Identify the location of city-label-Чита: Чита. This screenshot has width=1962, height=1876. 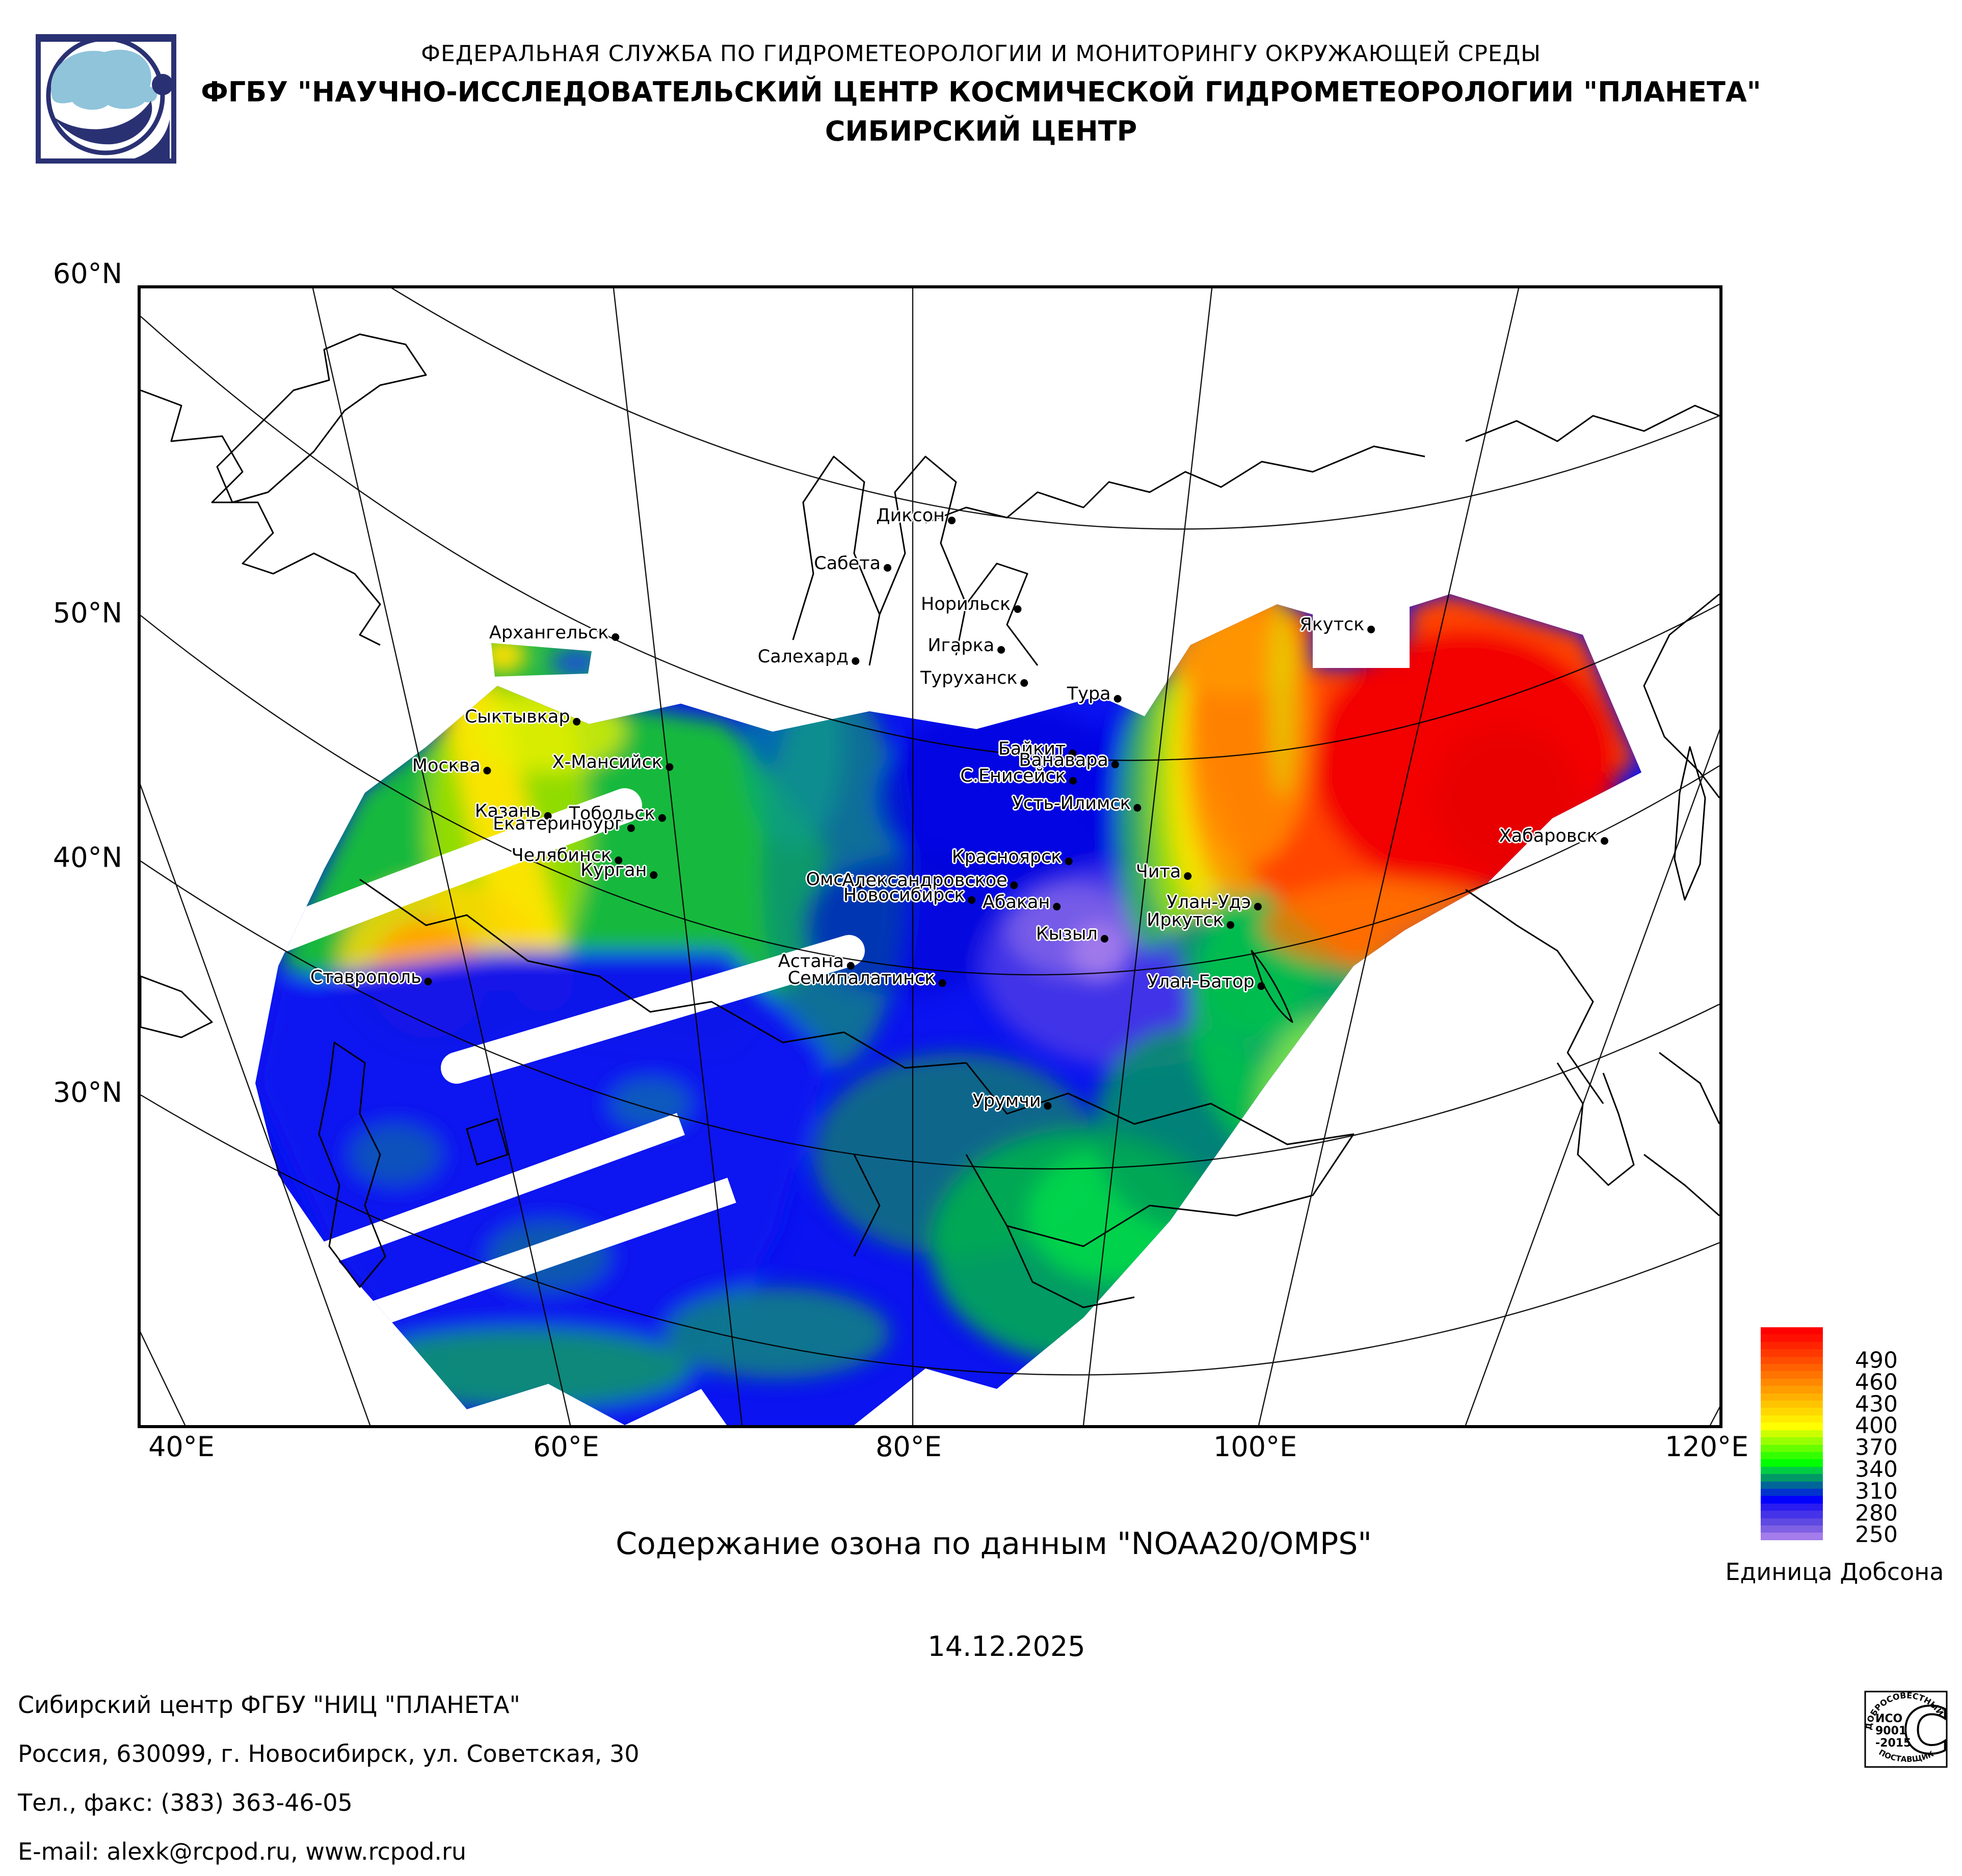
(1164, 872).